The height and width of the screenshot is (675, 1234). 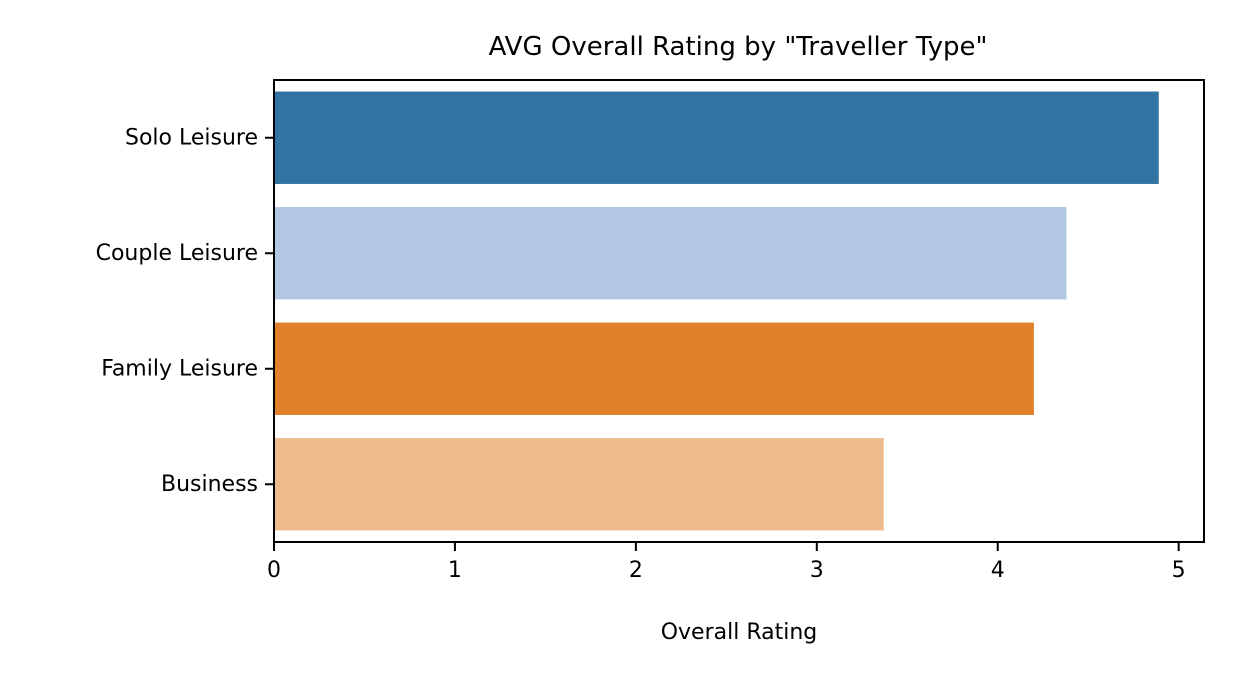 I want to click on bar-solo-leisure, so click(x=716, y=137).